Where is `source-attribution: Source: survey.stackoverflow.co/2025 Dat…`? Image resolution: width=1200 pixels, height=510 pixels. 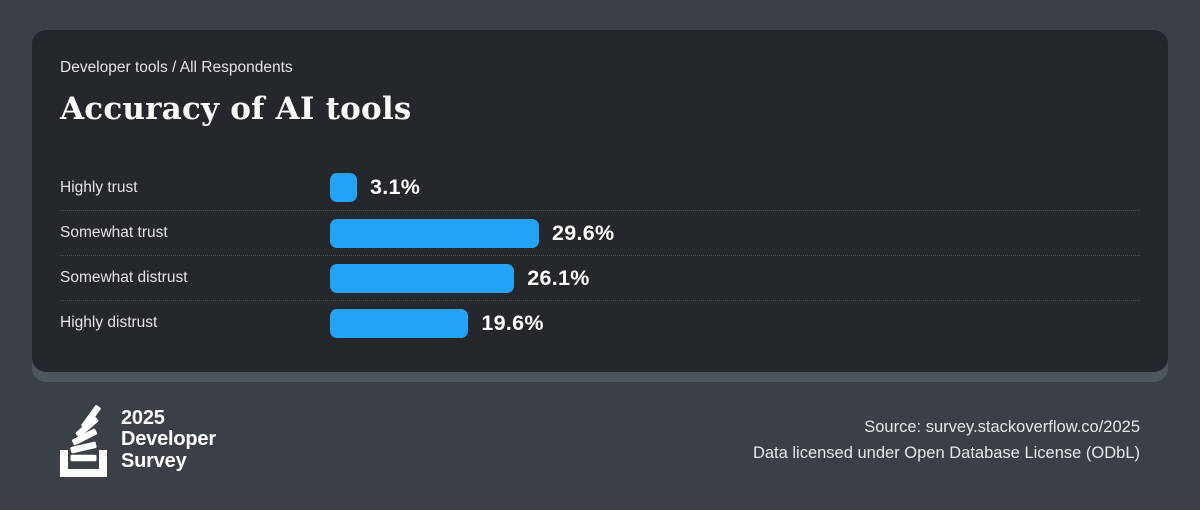
source-attribution: Source: survey.stackoverflow.co/2025 Dat… is located at coordinates (946, 440).